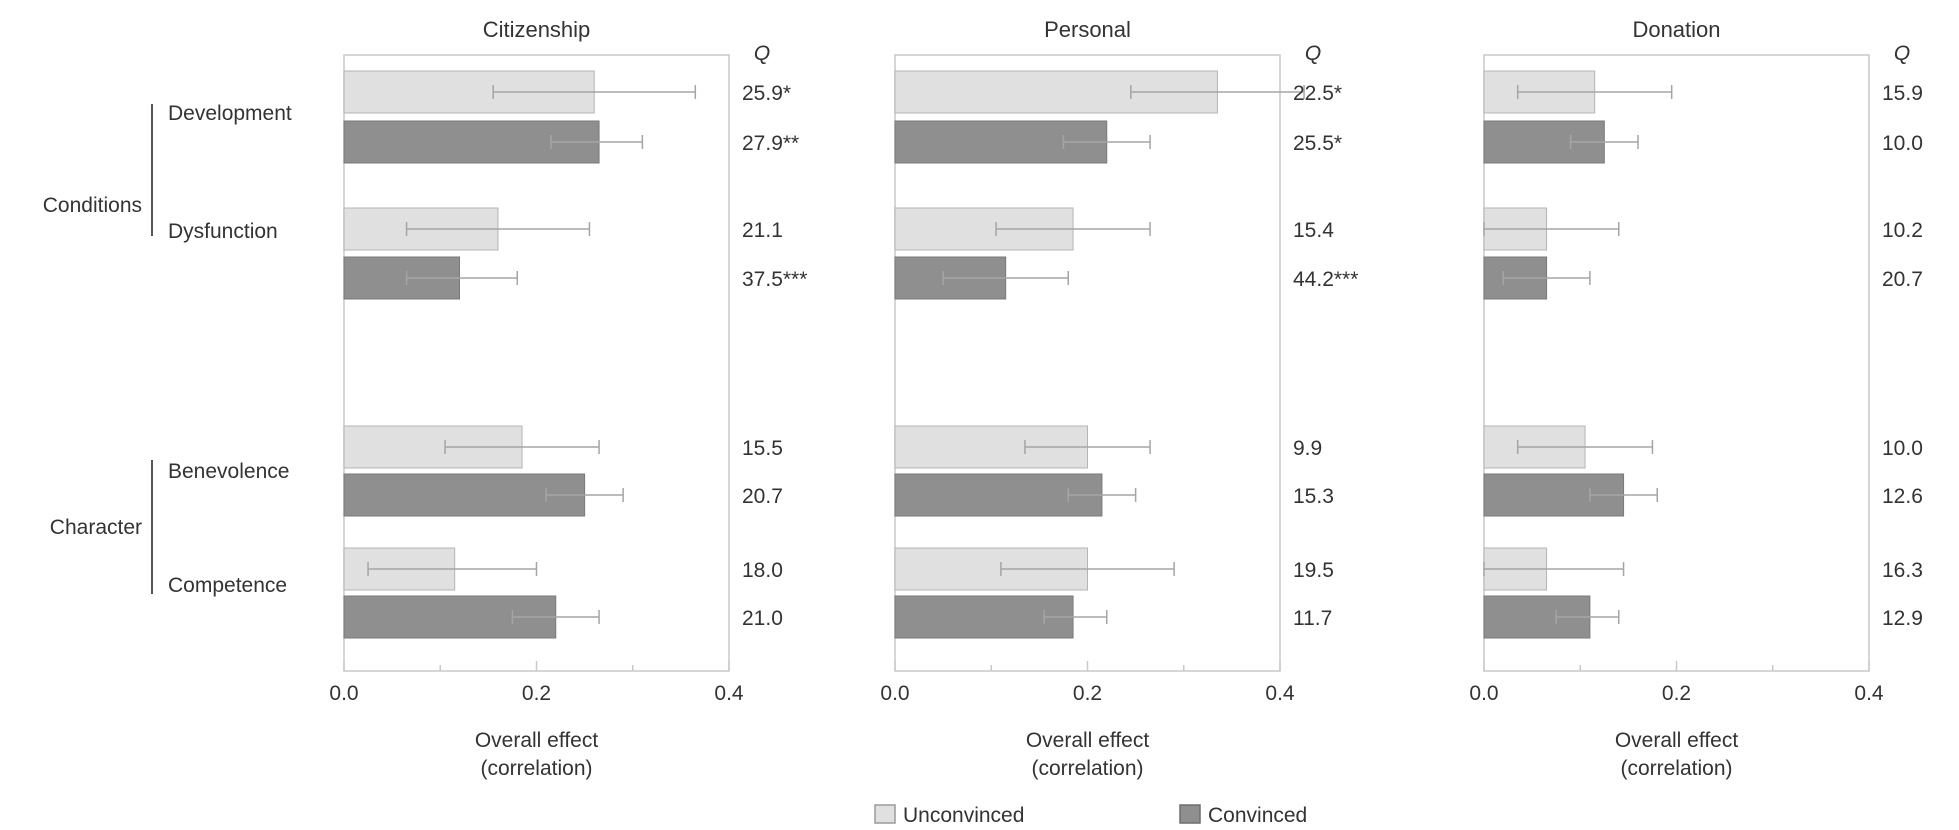  I want to click on q-value-competence-unconvinced: 19.5, so click(1313, 570).